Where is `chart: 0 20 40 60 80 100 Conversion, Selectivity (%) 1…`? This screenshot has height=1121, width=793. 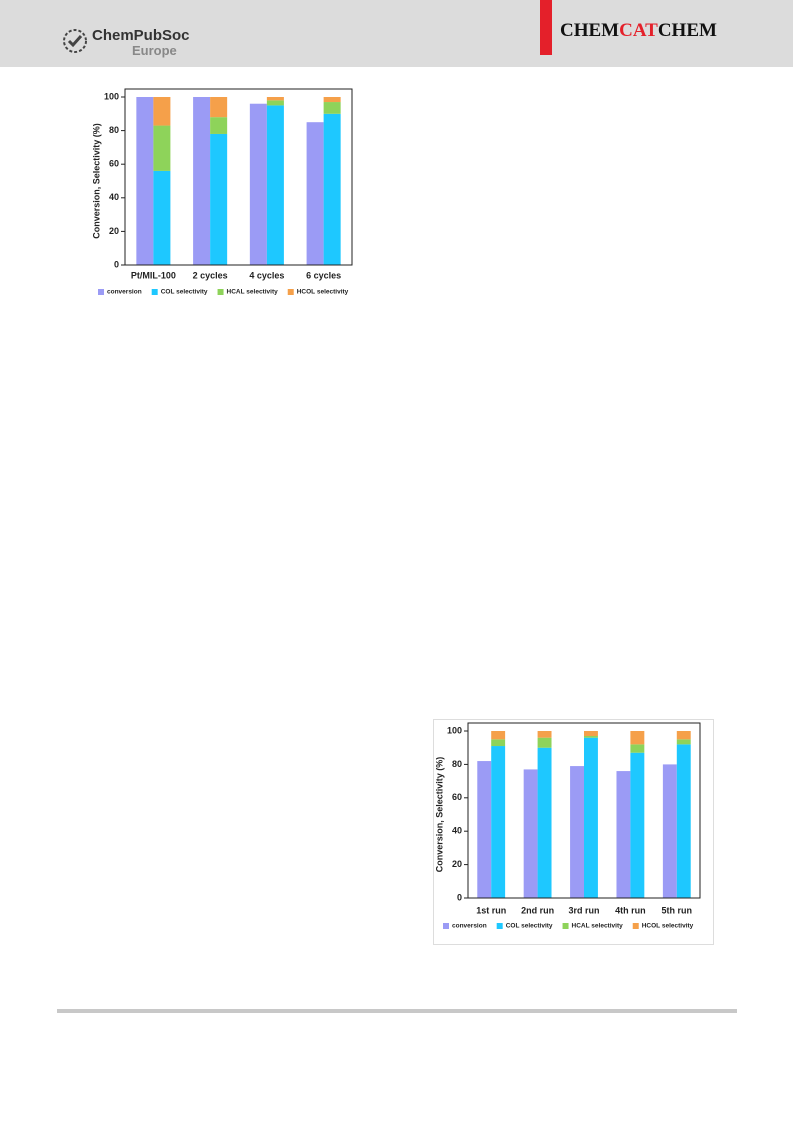 chart: 0 20 40 60 80 100 Conversion, Selectivity (%) 1… is located at coordinates (573, 832).